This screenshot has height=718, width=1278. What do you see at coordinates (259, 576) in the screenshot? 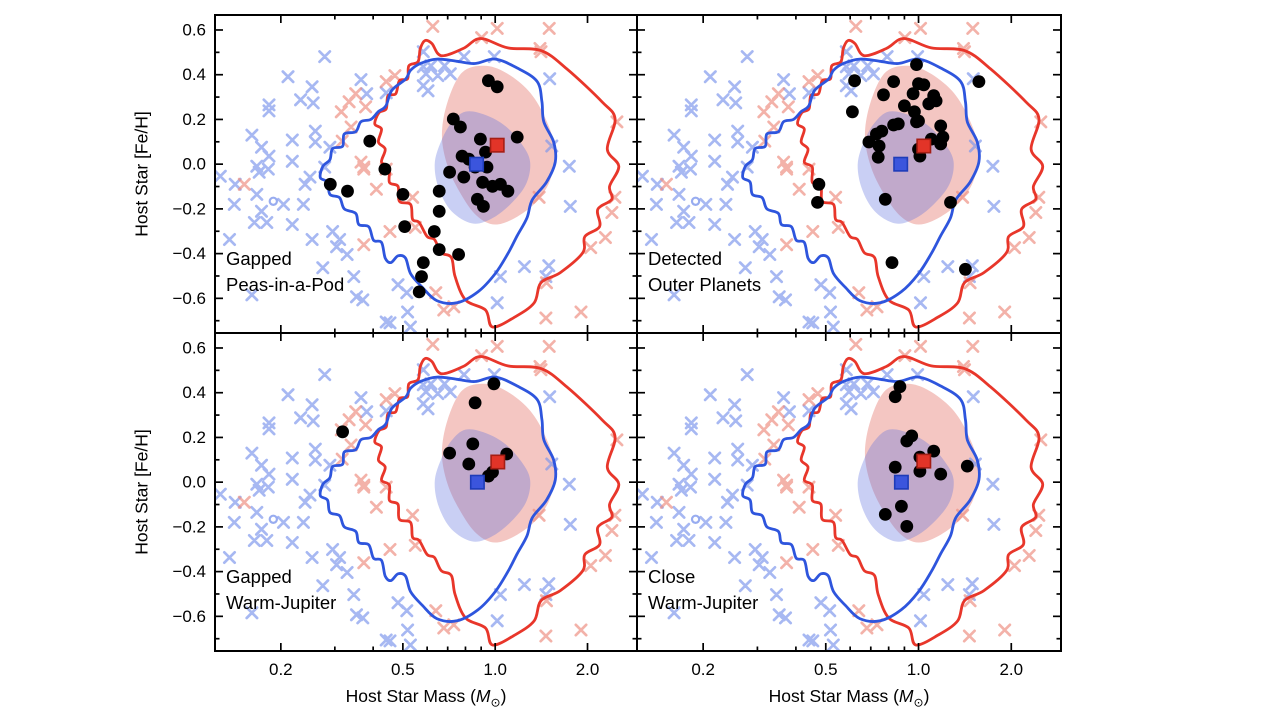
I see `panel-label-gapped-warm-jupiter-line1: Gapped` at bounding box center [259, 576].